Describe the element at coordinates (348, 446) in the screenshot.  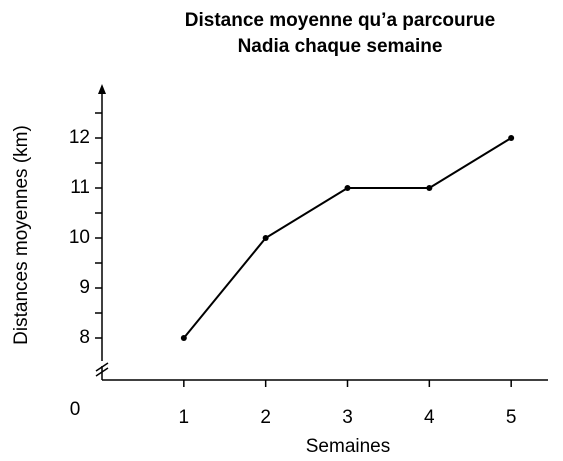
I see `x-axis-label: Semaines` at that location.